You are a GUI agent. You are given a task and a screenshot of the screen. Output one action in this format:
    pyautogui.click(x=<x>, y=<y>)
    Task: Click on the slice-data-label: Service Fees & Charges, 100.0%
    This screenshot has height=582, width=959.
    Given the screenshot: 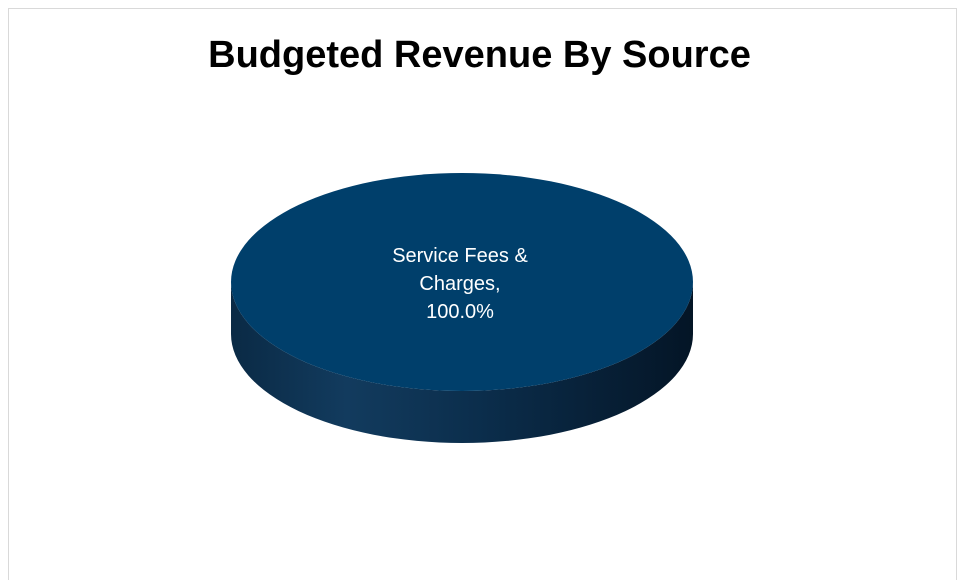 What is the action you would take?
    pyautogui.click(x=460, y=284)
    